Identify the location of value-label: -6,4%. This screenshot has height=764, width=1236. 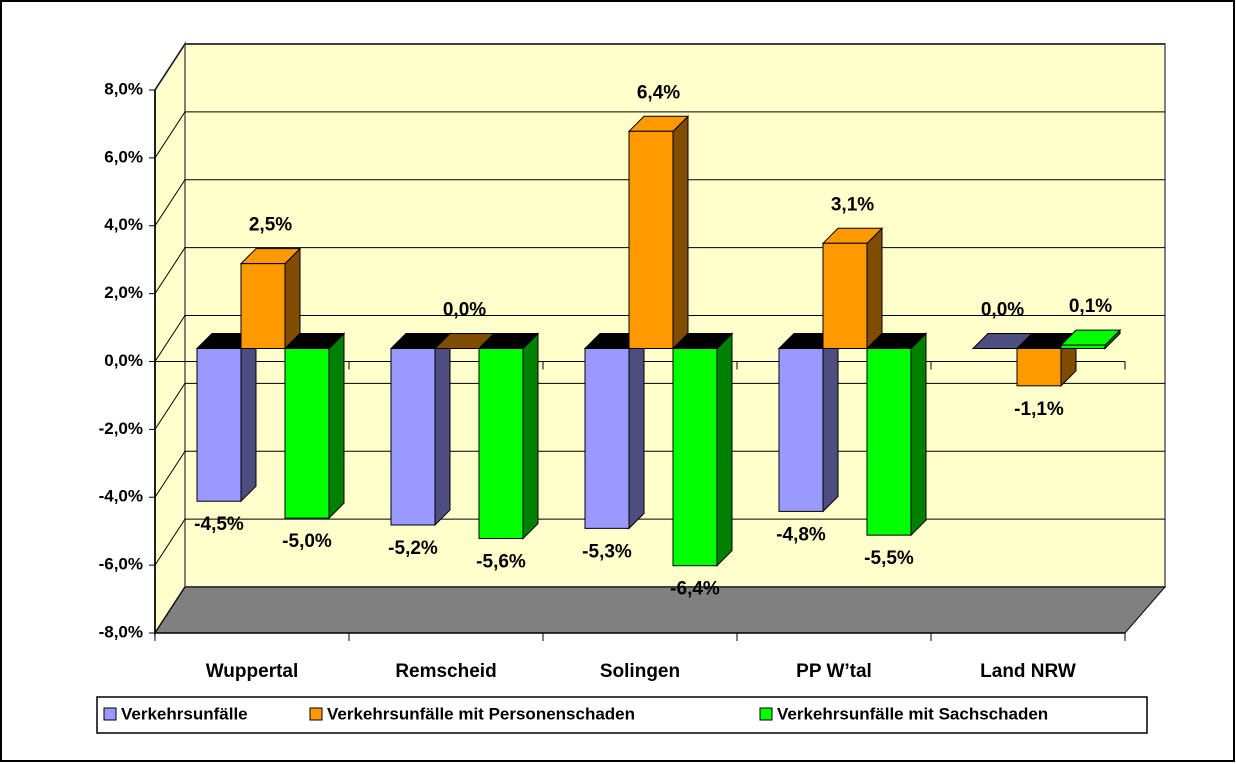
(695, 589).